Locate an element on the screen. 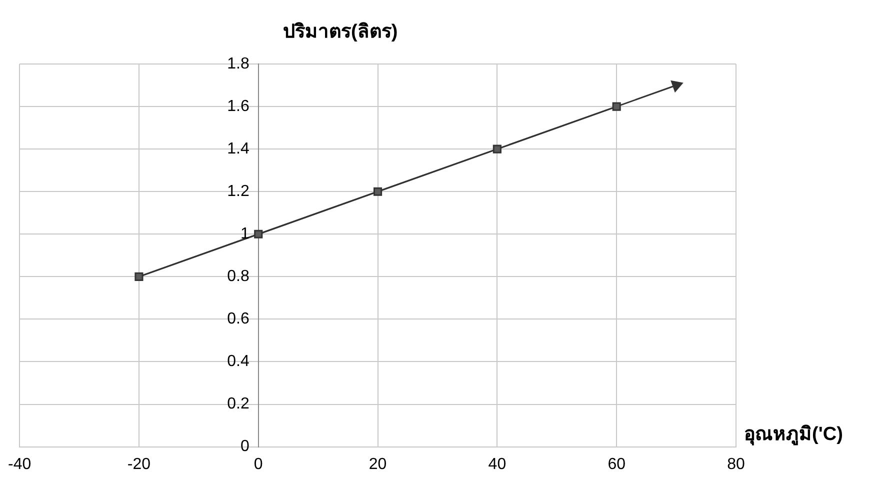 The image size is (884, 494). y-tick-label: 0.8 is located at coordinates (238, 277).